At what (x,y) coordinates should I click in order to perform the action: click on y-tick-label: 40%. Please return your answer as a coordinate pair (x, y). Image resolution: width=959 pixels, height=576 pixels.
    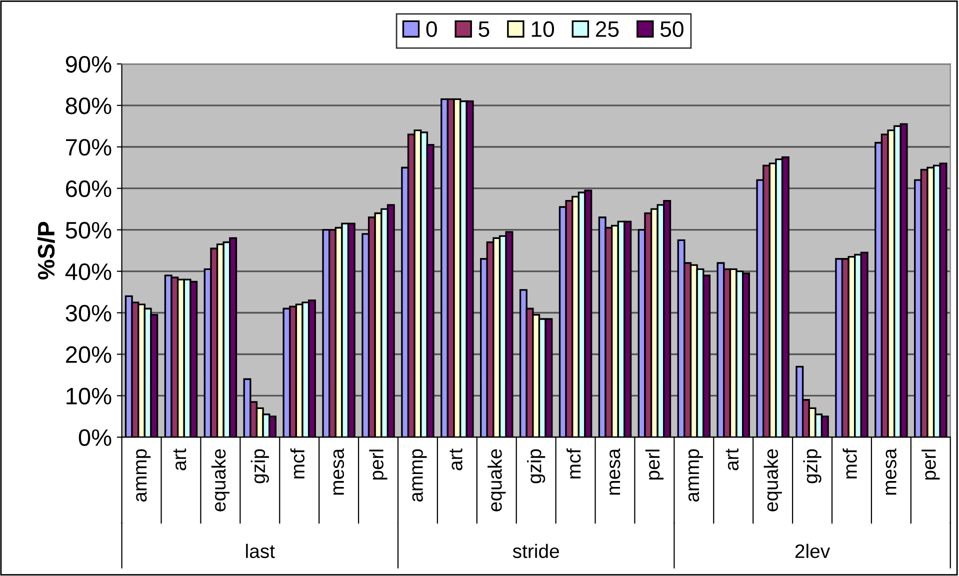
    Looking at the image, I should click on (88, 271).